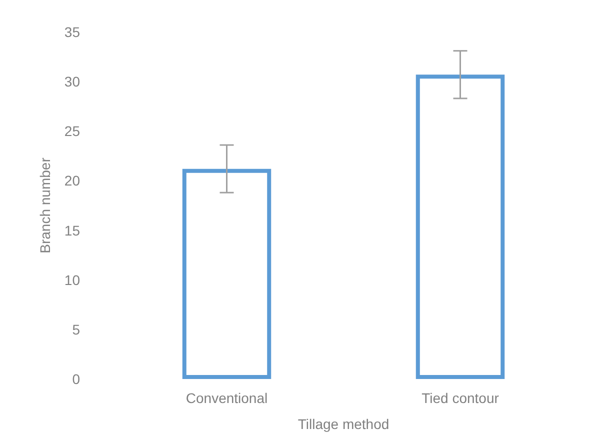 The image size is (597, 443). I want to click on y-axis-title: Branch number, so click(45, 205).